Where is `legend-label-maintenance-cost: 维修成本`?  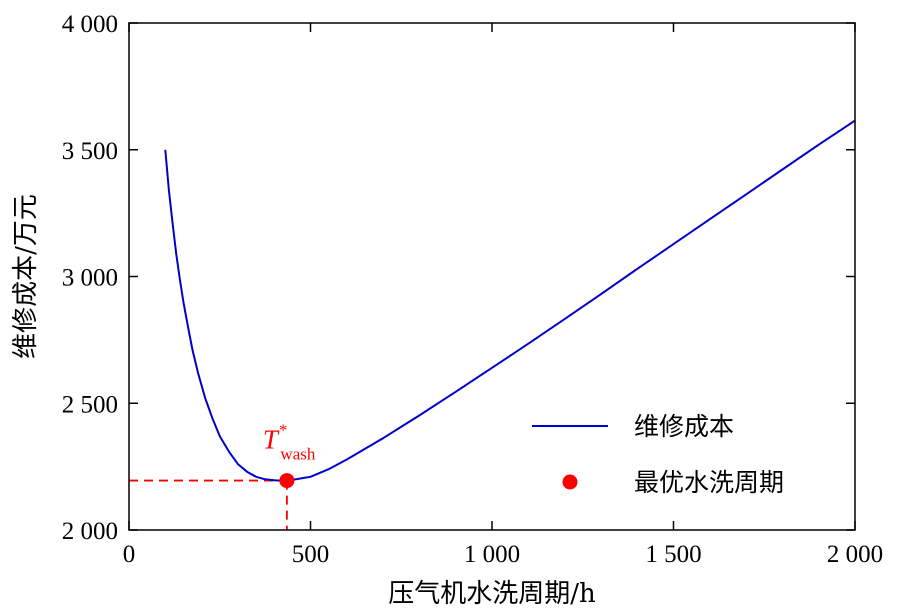 legend-label-maintenance-cost: 维修成本 is located at coordinates (684, 426).